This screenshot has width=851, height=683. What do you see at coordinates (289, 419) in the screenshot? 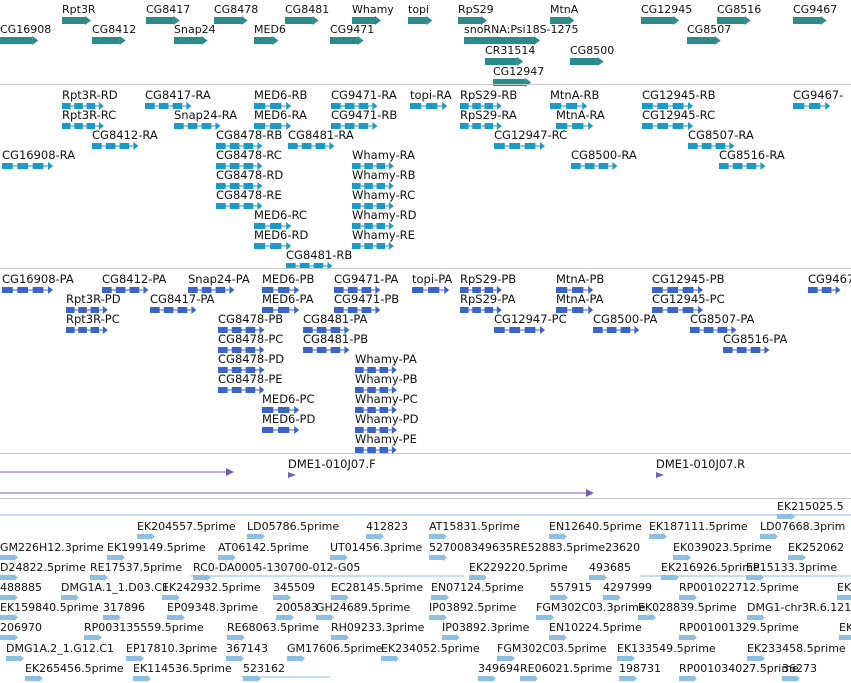
I see `protein-feature-label: MED6-PD` at bounding box center [289, 419].